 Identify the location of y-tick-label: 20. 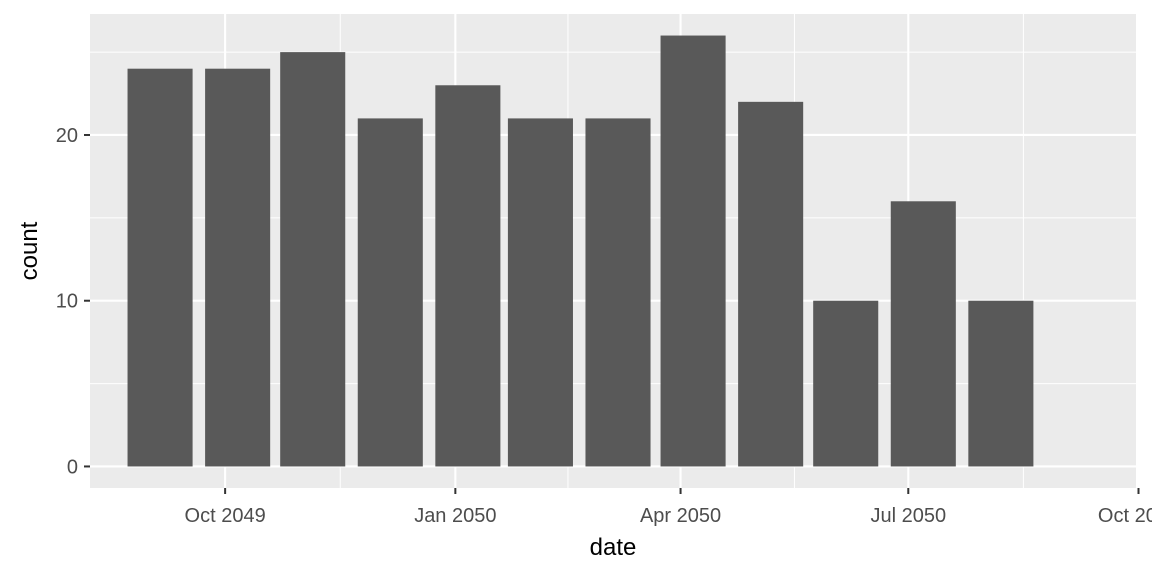
(67, 136).